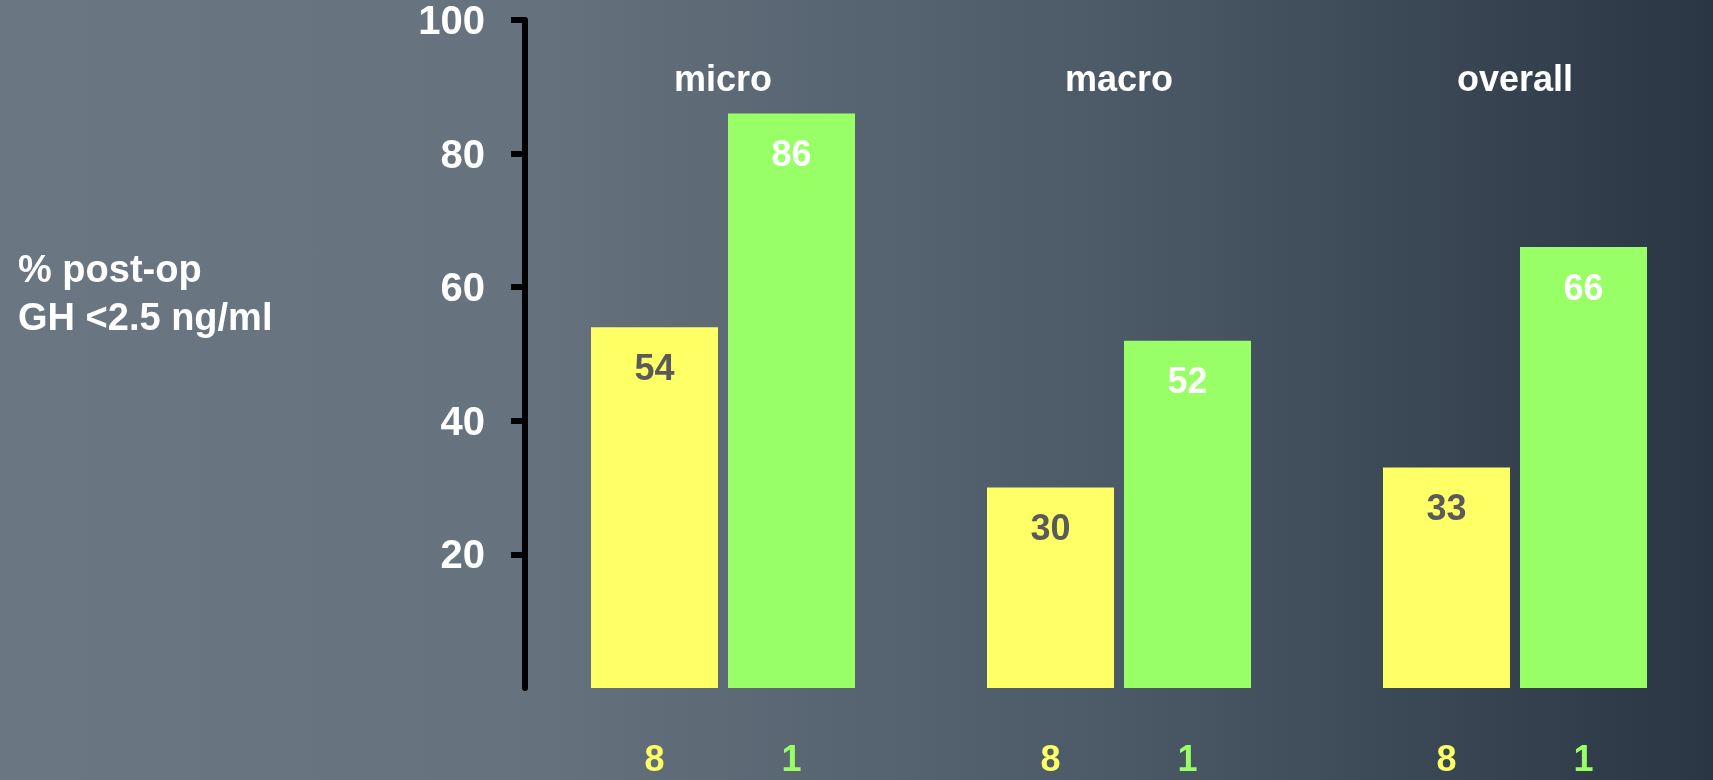  I want to click on series-label: 8, so click(654, 758).